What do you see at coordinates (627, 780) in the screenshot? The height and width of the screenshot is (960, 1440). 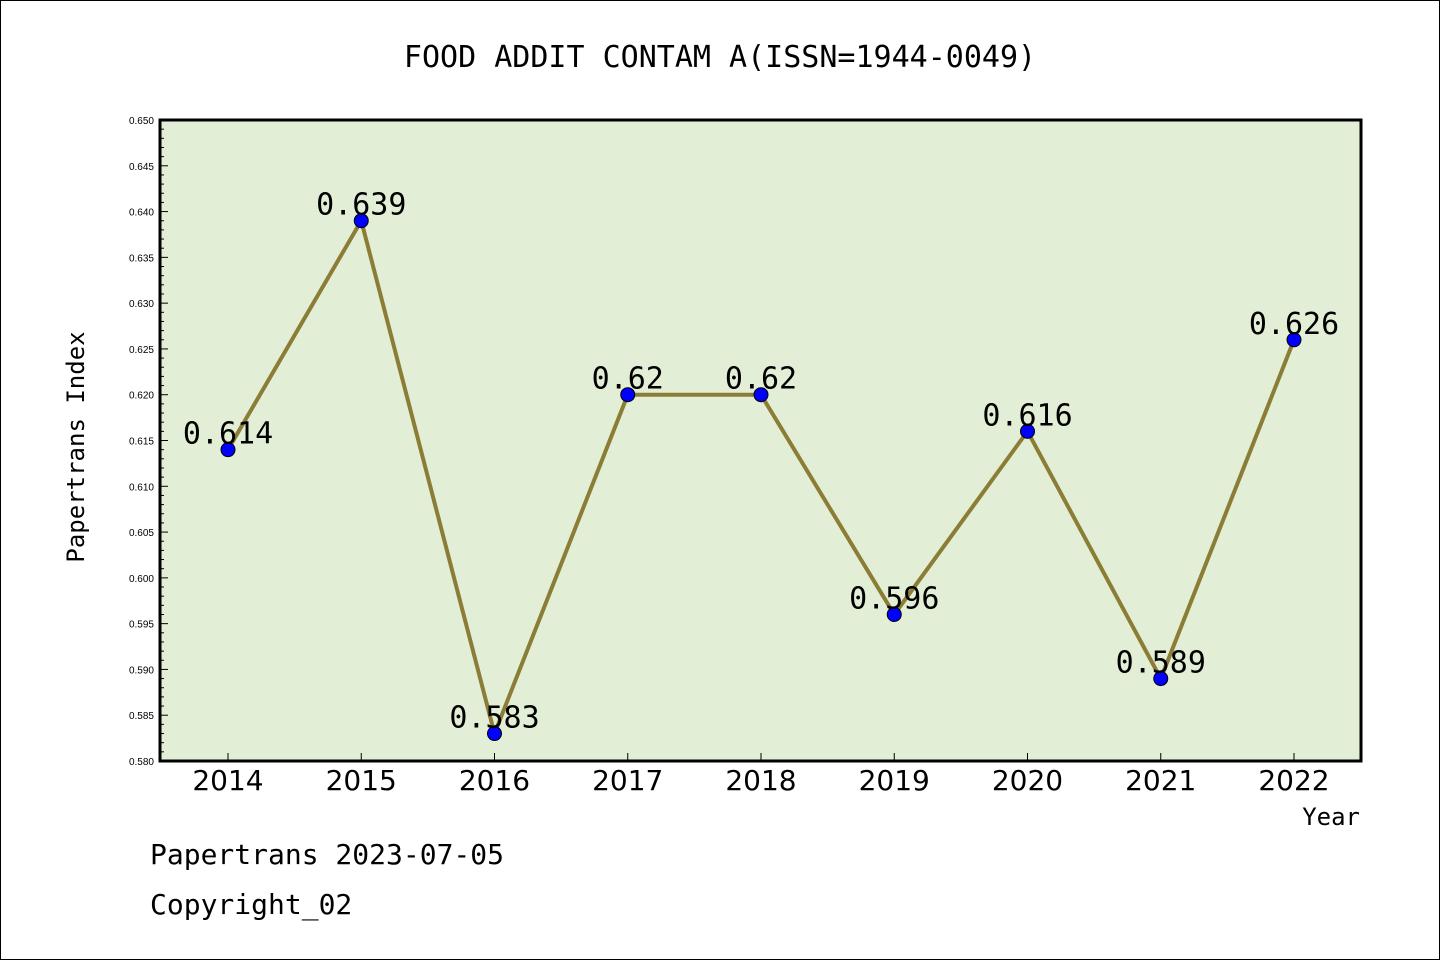 I see `x-tick-label: 2017` at bounding box center [627, 780].